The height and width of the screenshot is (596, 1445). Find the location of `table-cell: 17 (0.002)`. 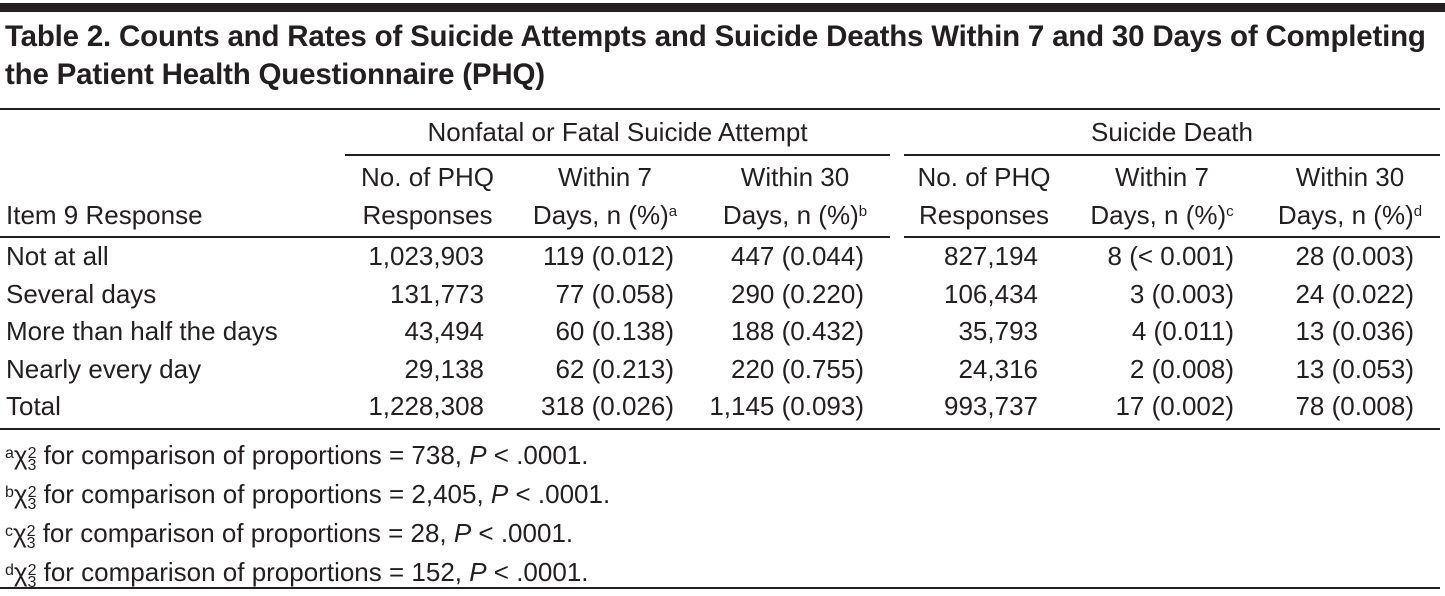

table-cell: 17 (0.002) is located at coordinates (1162, 409).